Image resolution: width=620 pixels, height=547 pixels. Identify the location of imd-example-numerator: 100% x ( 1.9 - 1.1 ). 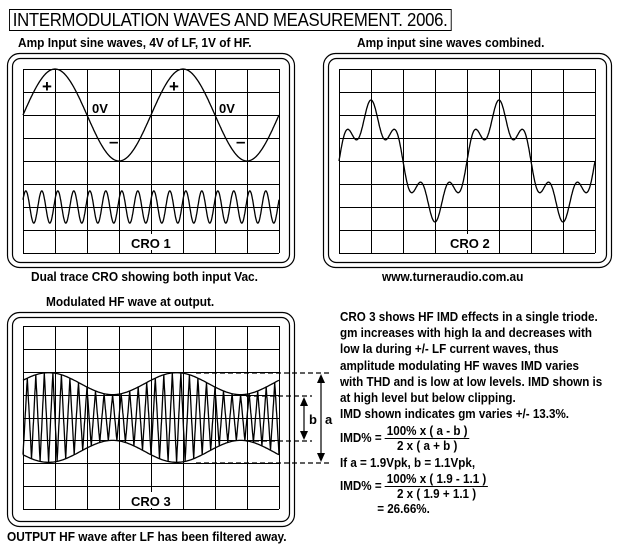
(436, 479).